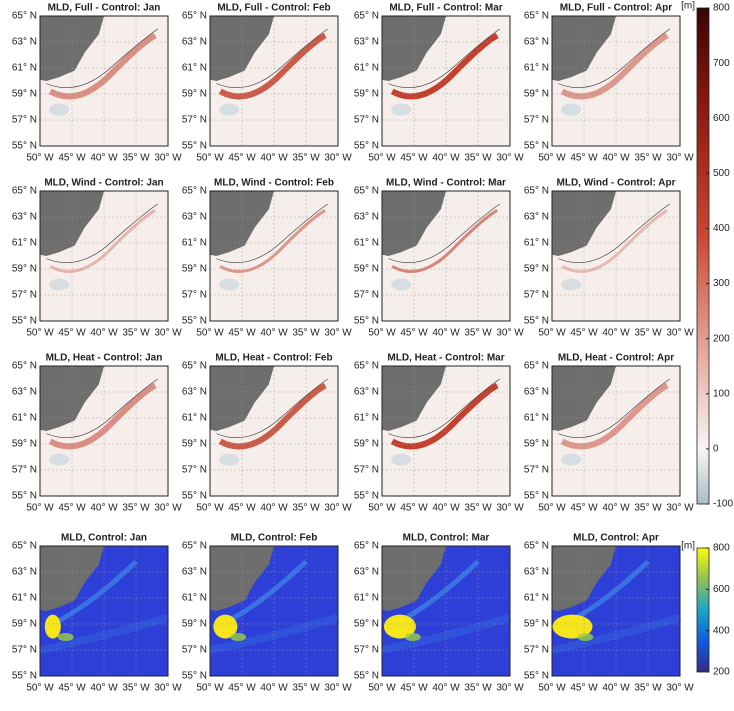  What do you see at coordinates (273, 358) in the screenshot?
I see `panel-title: MLD, Heat - Control: Feb` at bounding box center [273, 358].